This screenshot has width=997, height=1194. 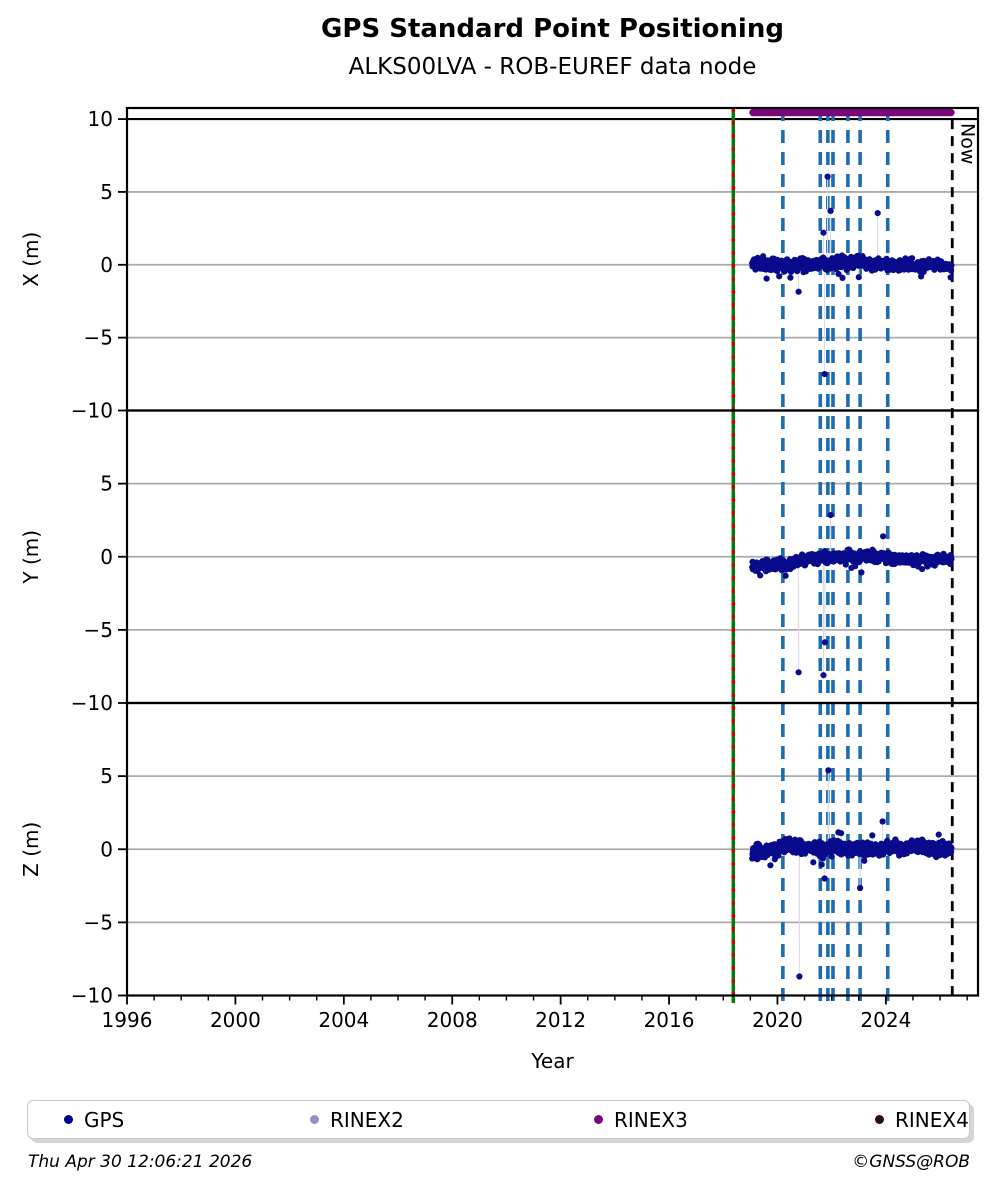 What do you see at coordinates (967, 143) in the screenshot?
I see `now-label: Now` at bounding box center [967, 143].